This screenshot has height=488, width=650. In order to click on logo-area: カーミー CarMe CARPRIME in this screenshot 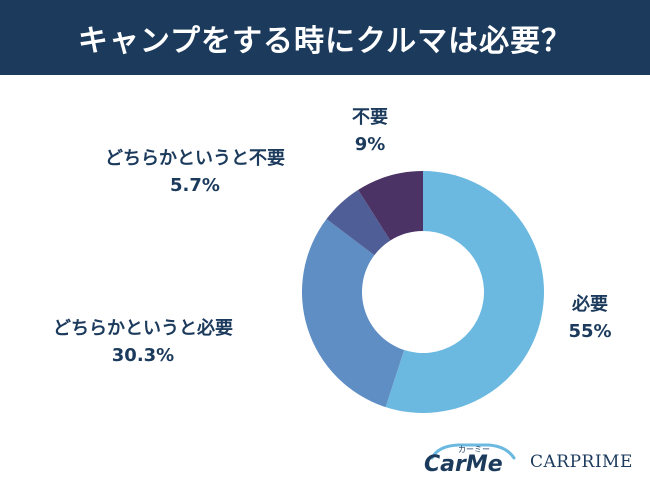, I will do `click(530, 460)`.